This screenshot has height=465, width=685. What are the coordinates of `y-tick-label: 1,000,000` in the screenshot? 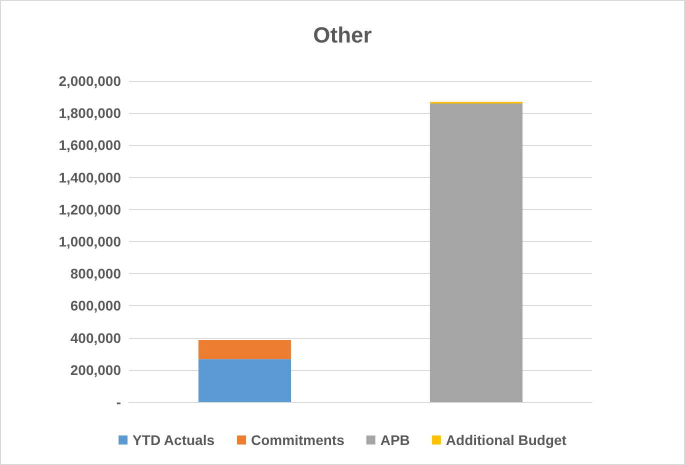 It's located at (90, 242).